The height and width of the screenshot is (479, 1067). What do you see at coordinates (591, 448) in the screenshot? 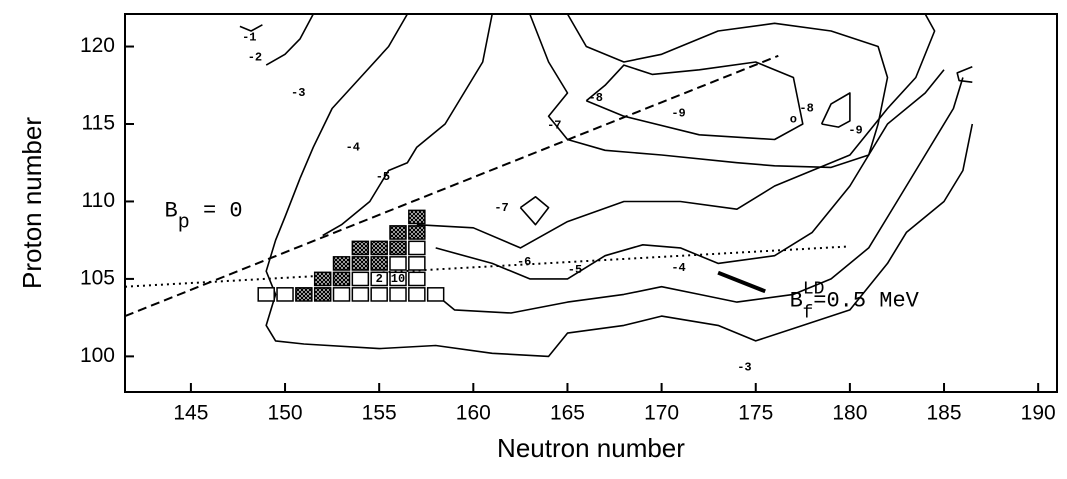
I see `x-axis-label: Neutron number` at bounding box center [591, 448].